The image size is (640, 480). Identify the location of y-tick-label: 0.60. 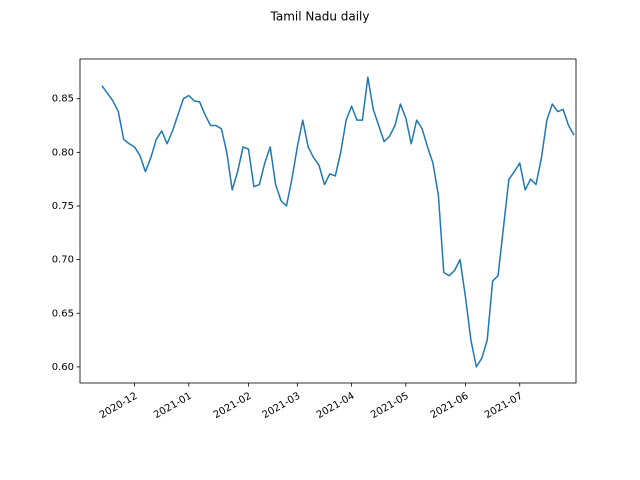
(63, 367).